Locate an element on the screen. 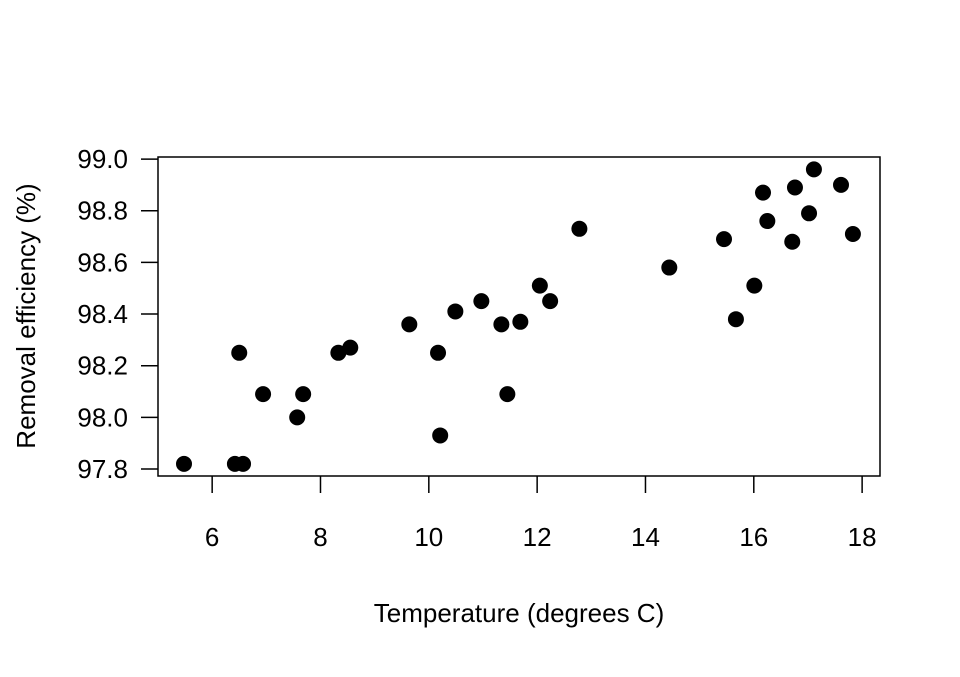 This screenshot has width=960, height=677. x-tick-label: 6 is located at coordinates (212, 537).